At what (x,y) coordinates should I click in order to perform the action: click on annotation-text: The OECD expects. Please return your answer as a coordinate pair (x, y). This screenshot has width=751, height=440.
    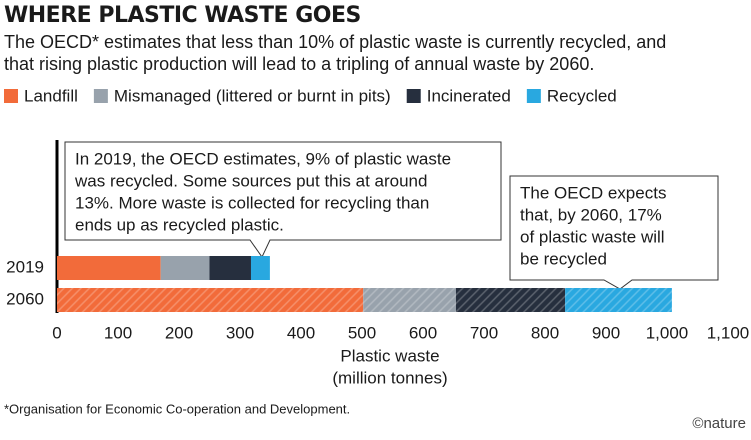
    Looking at the image, I should click on (593, 192).